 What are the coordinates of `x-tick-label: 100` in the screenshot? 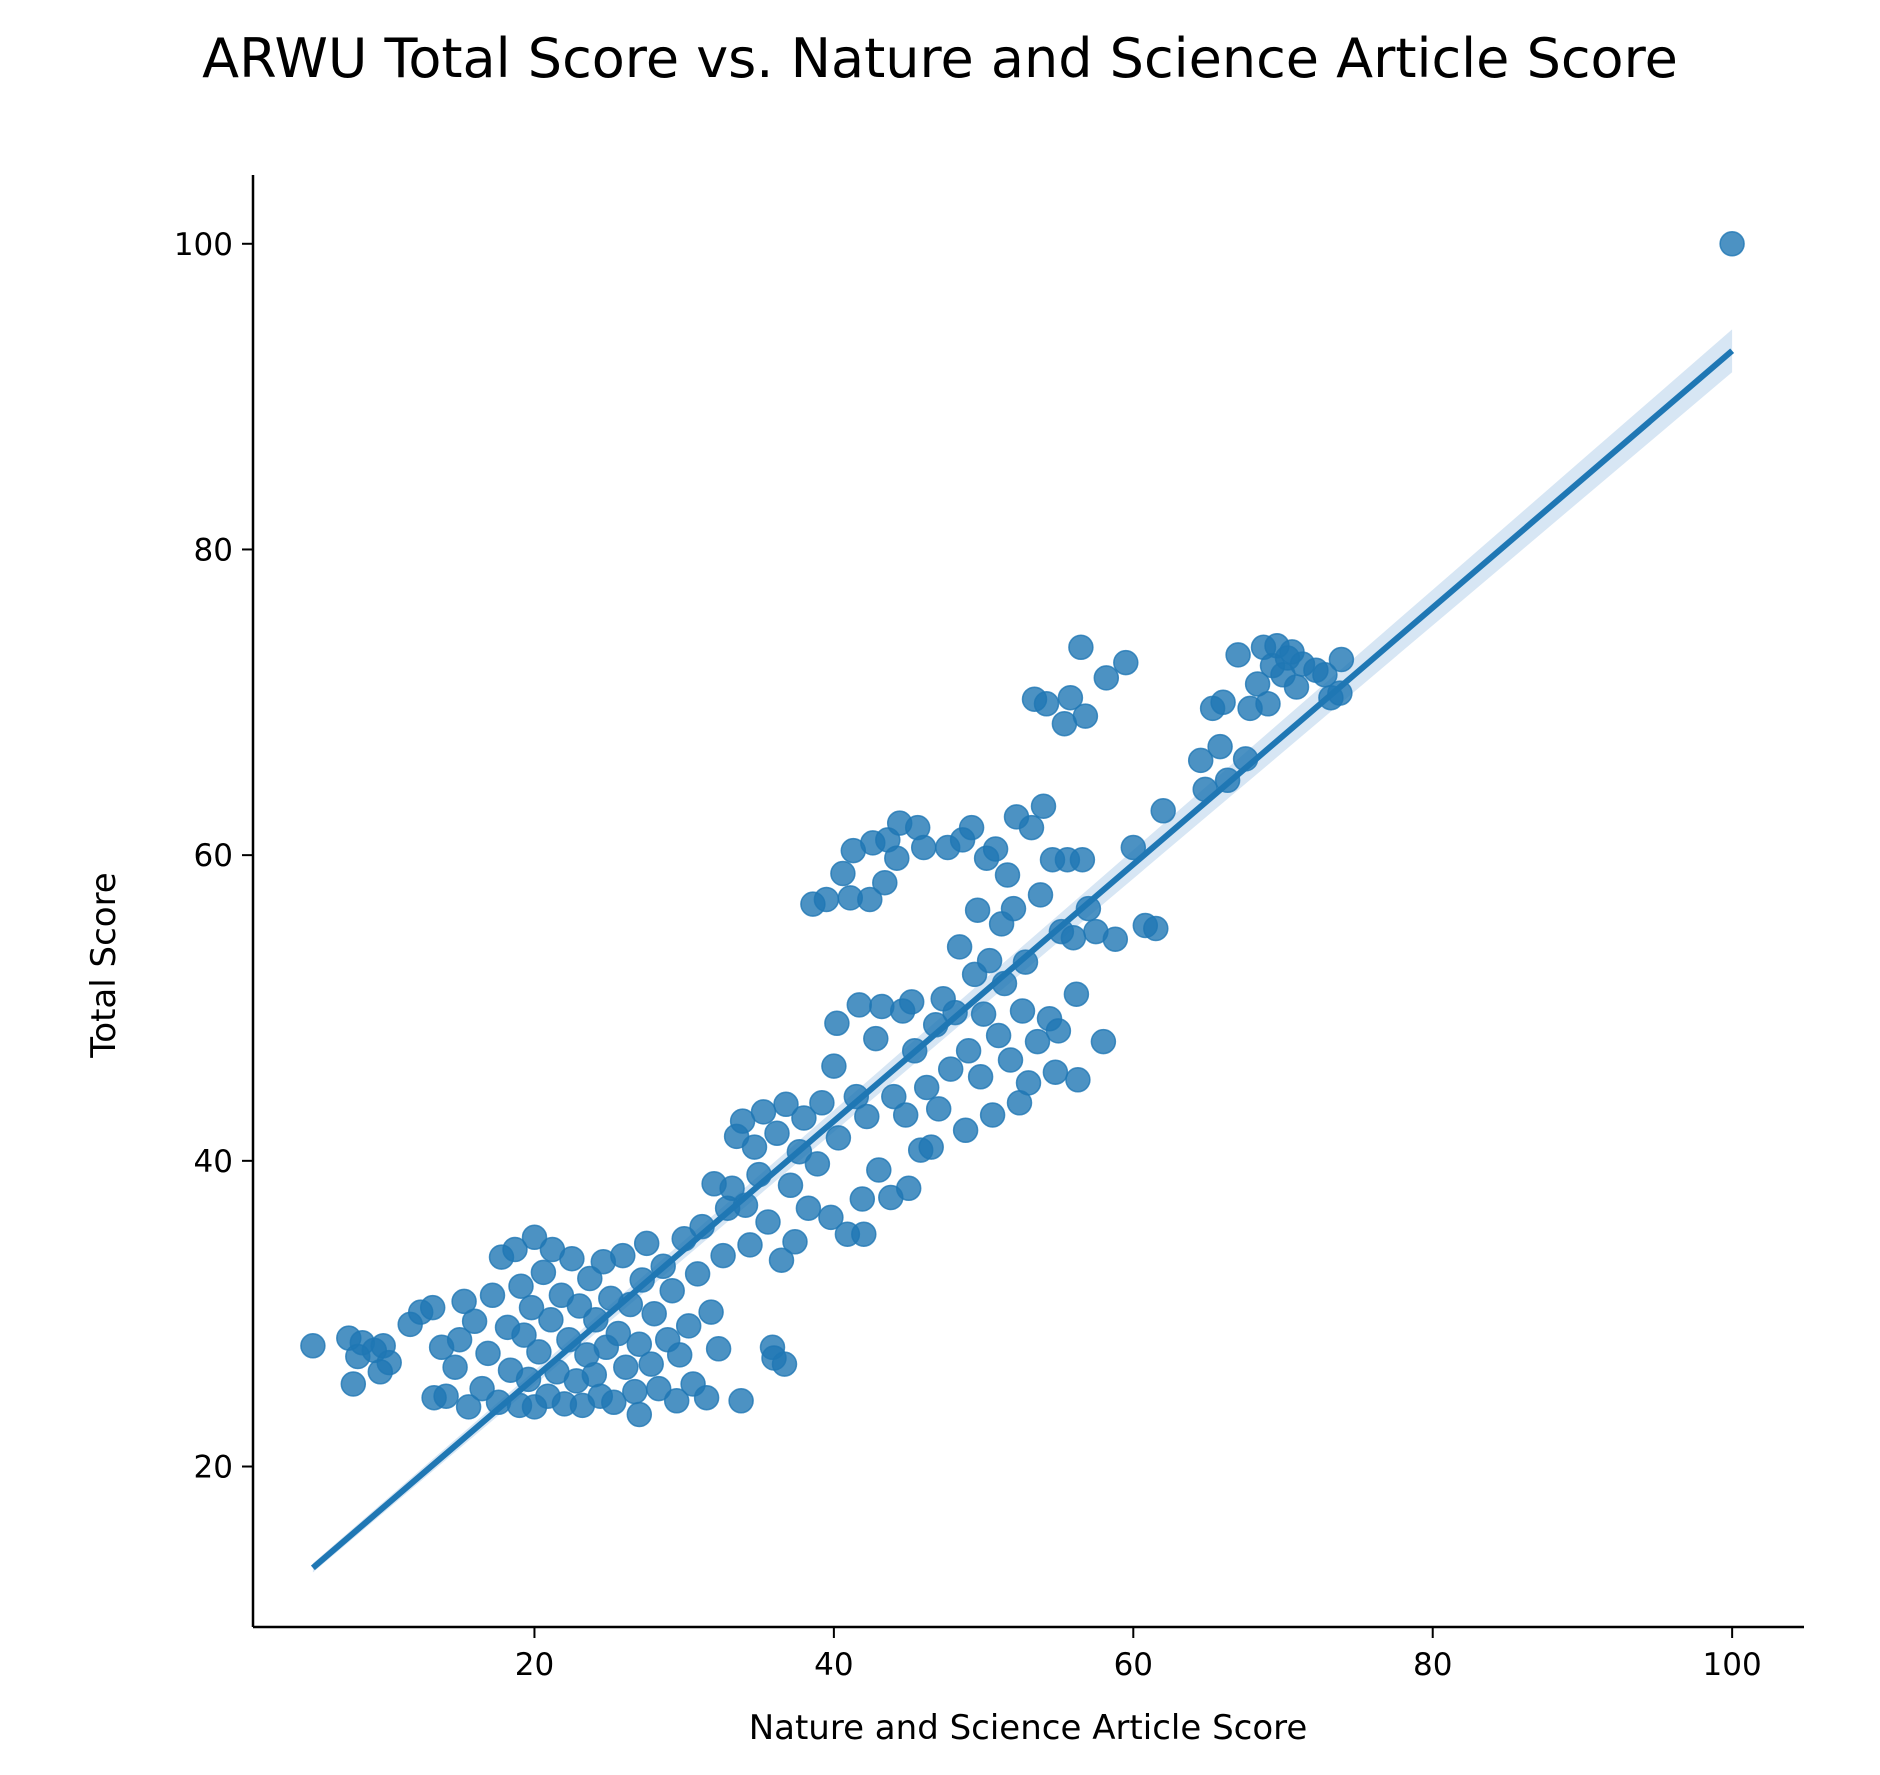 It's located at (1732, 1665).